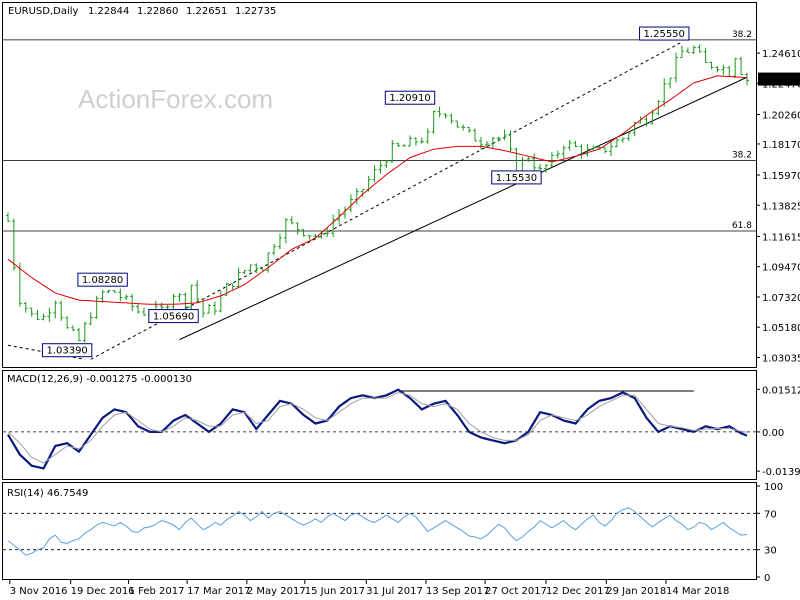 This screenshot has height=600, width=800. What do you see at coordinates (255, 11) in the screenshot?
I see `close-value: 1.22735` at bounding box center [255, 11].